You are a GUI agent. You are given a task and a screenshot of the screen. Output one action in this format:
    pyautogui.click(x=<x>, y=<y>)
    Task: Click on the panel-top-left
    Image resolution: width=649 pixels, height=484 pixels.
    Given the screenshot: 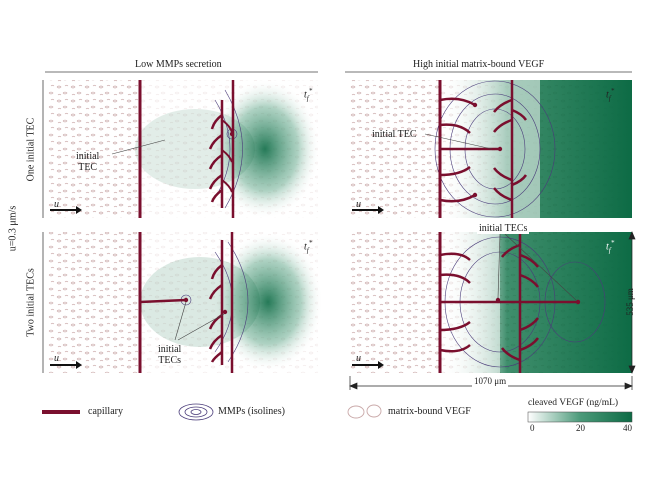 What is the action you would take?
    pyautogui.click(x=184, y=149)
    